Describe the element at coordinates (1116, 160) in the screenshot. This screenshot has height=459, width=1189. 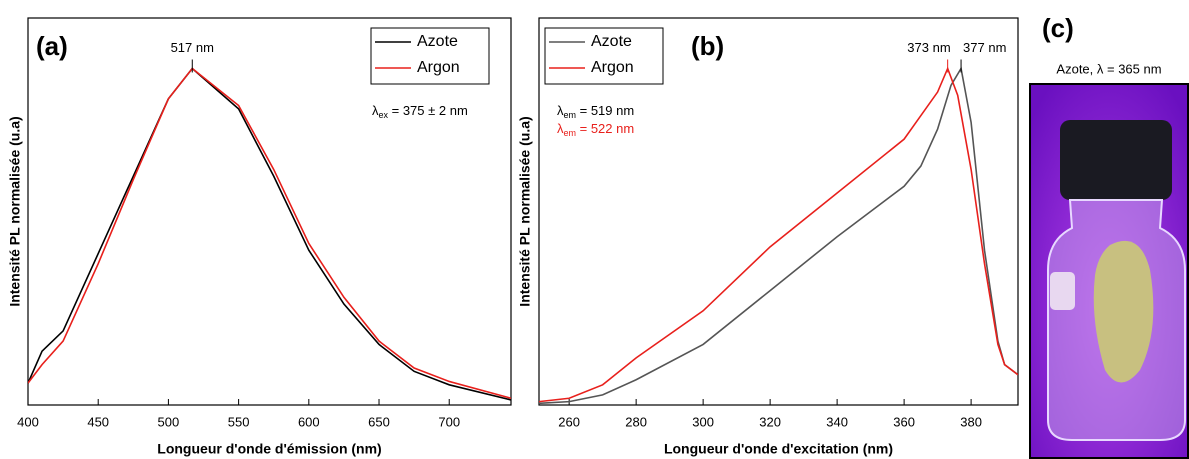
I see `jar-cap` at that location.